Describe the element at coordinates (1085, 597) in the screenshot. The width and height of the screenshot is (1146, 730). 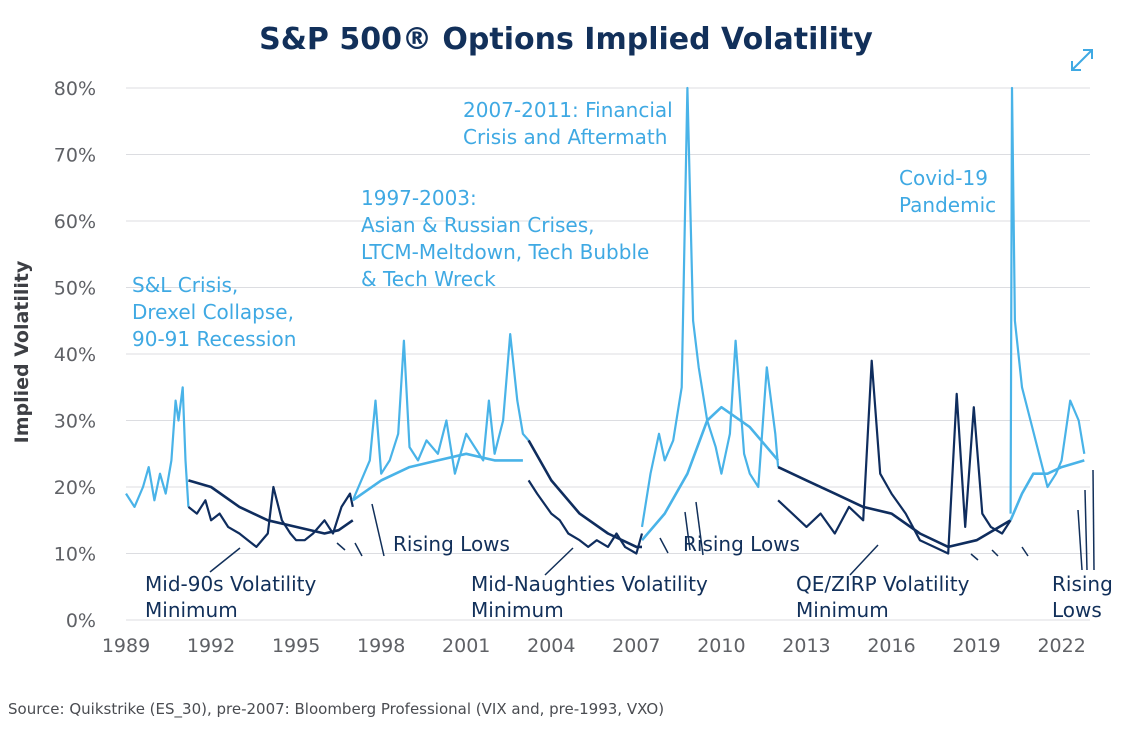
I see `annotation-rising-lows-3: Rising Lows` at that location.